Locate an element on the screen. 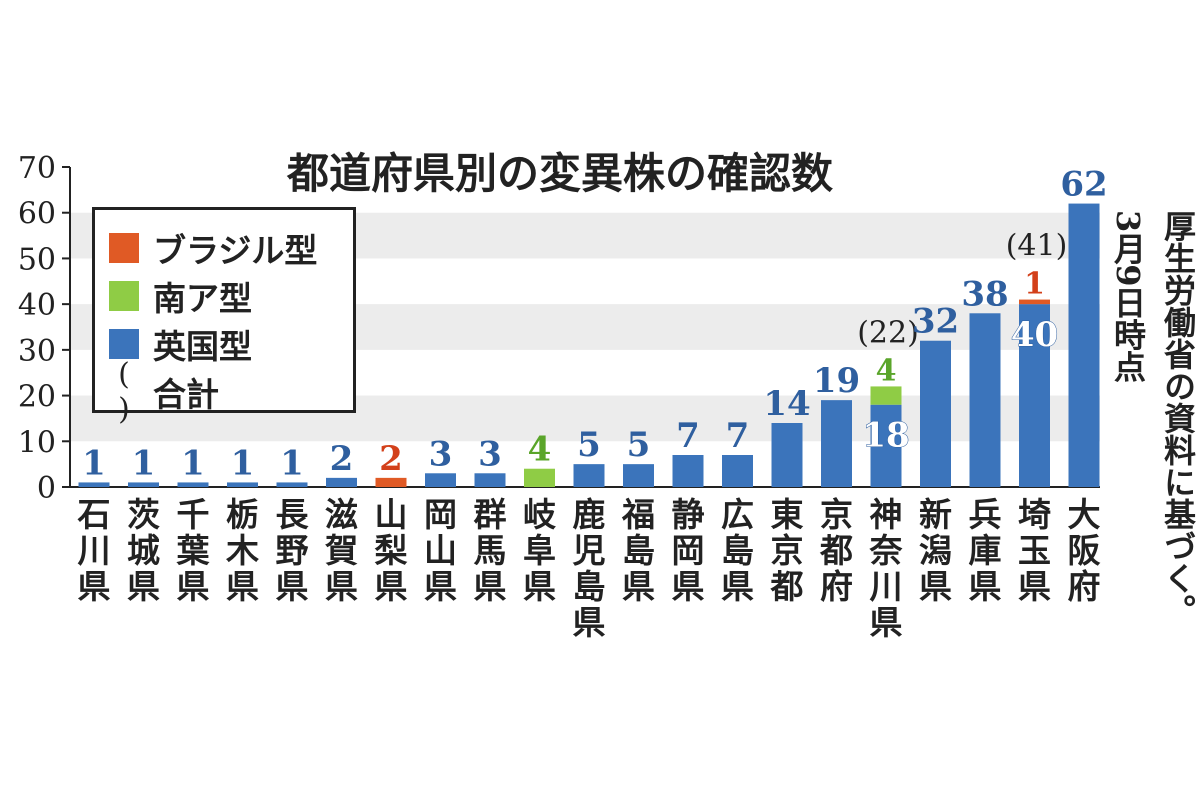  y-tick-label: 0 is located at coordinates (46, 488).